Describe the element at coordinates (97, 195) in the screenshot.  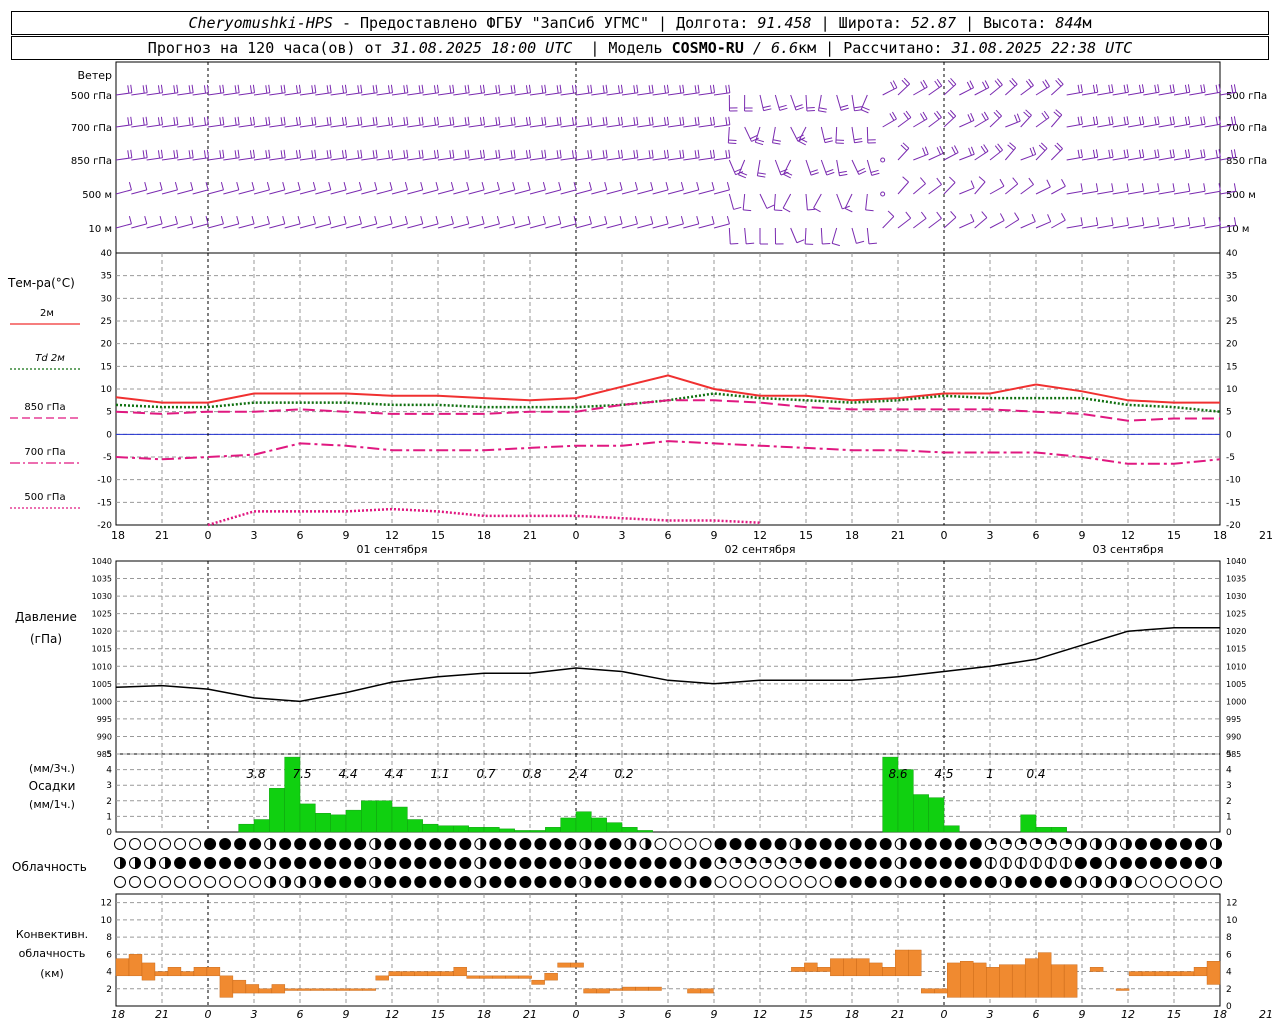
I see `wind-level-label: 500 м` at that location.